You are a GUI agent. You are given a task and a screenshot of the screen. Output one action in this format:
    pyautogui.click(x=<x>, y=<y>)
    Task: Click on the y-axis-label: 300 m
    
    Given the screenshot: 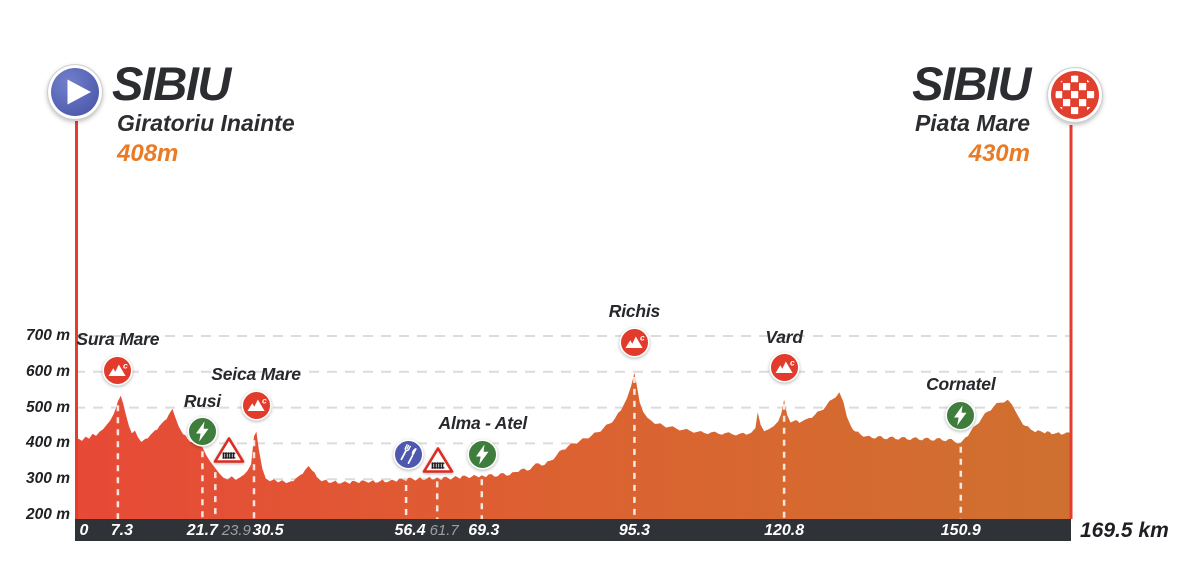 What is the action you would take?
    pyautogui.click(x=48, y=479)
    